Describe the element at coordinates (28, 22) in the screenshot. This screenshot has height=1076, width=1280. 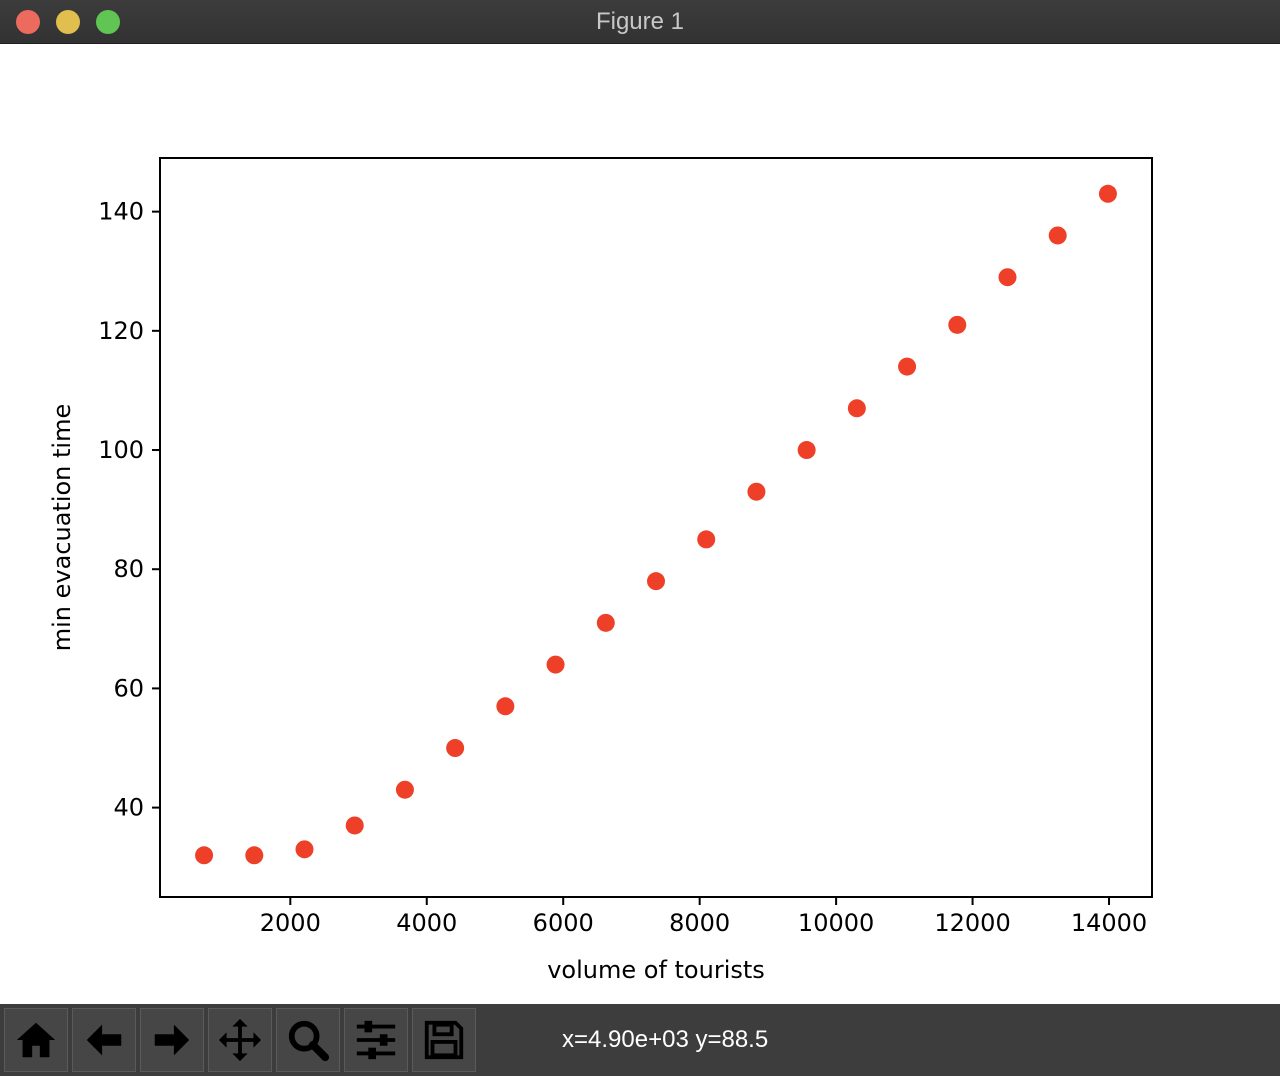
I see `close-window-button` at that location.